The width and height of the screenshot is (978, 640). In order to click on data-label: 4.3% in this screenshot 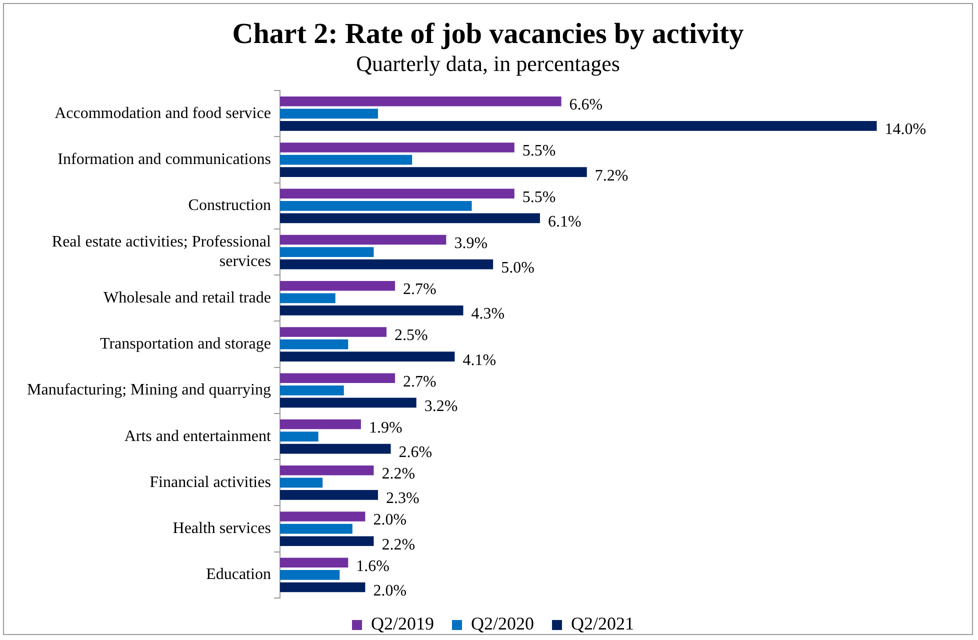, I will do `click(488, 314)`.